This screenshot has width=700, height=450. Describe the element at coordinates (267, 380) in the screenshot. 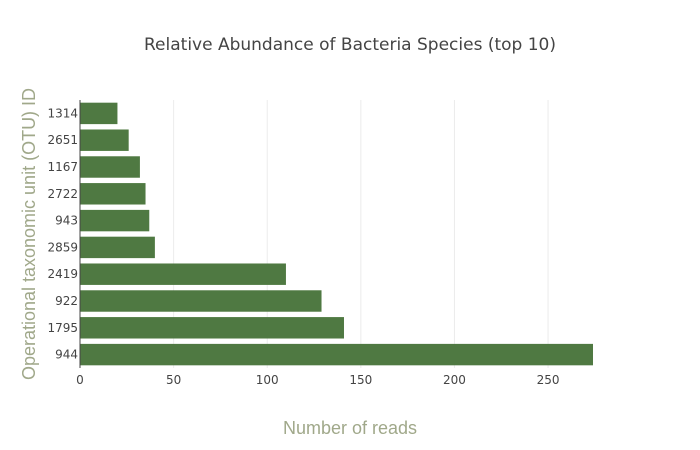

I see `x-tick-label: 100` at that location.